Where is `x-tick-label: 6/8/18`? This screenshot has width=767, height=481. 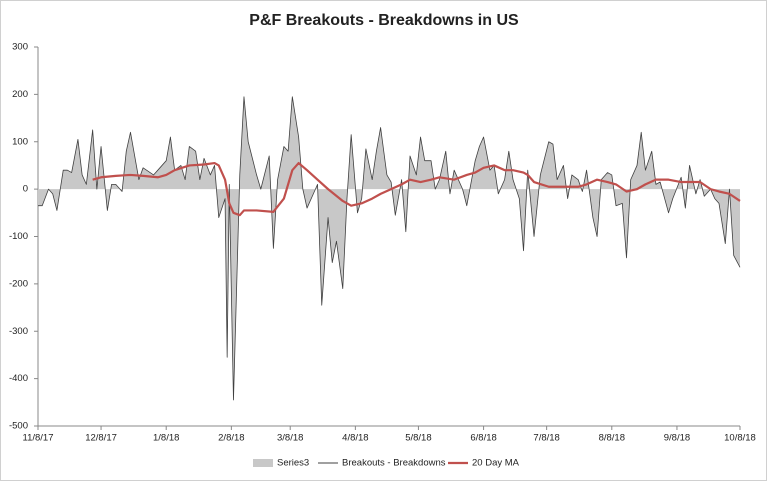
x-tick-label: 6/8/18 is located at coordinates (483, 438).